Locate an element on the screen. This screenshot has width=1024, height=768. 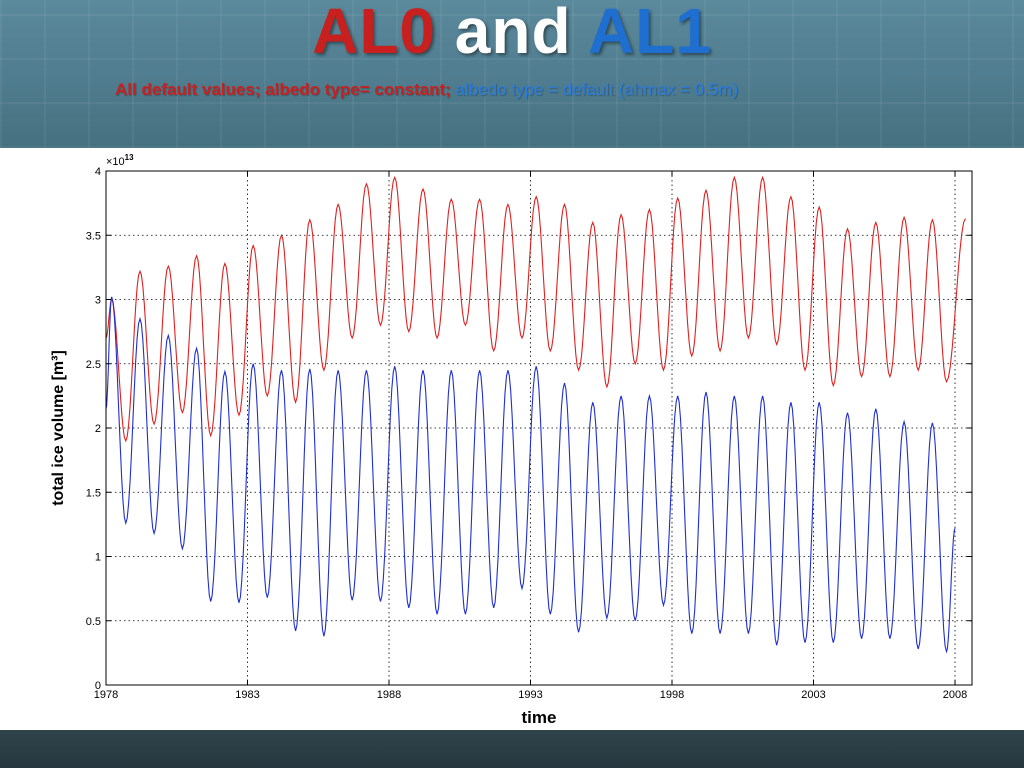
y-axis-label: total ice volume [m³] is located at coordinates (58, 428).